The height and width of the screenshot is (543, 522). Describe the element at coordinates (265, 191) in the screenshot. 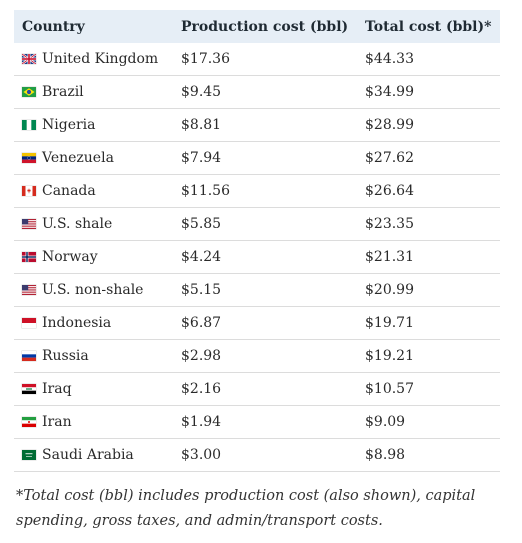

I see `production-cost-cell: $11.56` at that location.